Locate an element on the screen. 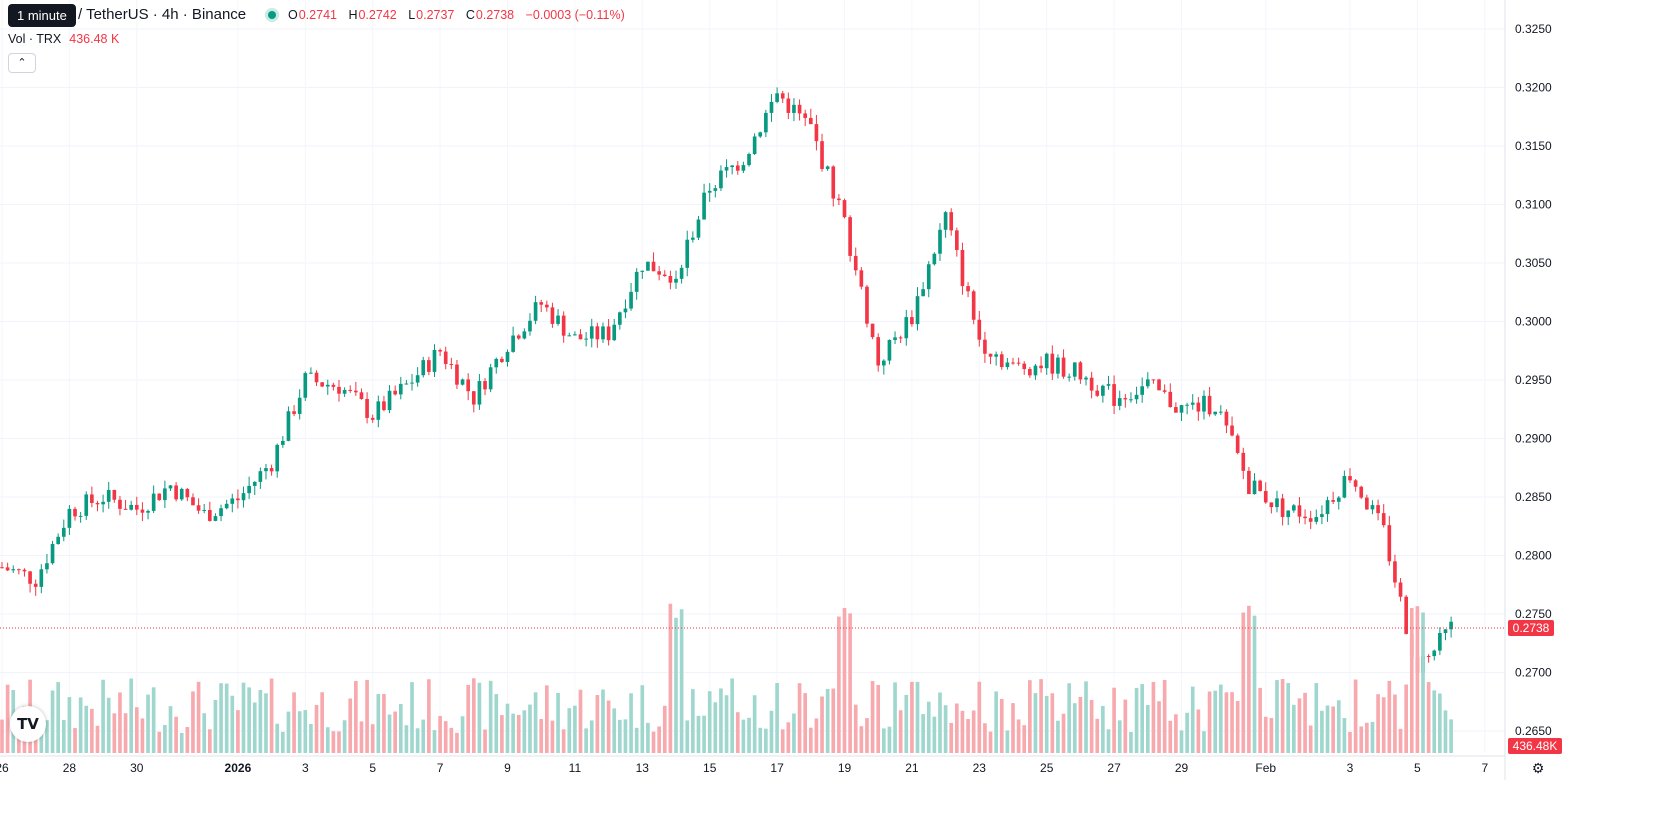 The height and width of the screenshot is (835, 1678). symbol-title: / TetherUS · 4h · Binance is located at coordinates (162, 14).